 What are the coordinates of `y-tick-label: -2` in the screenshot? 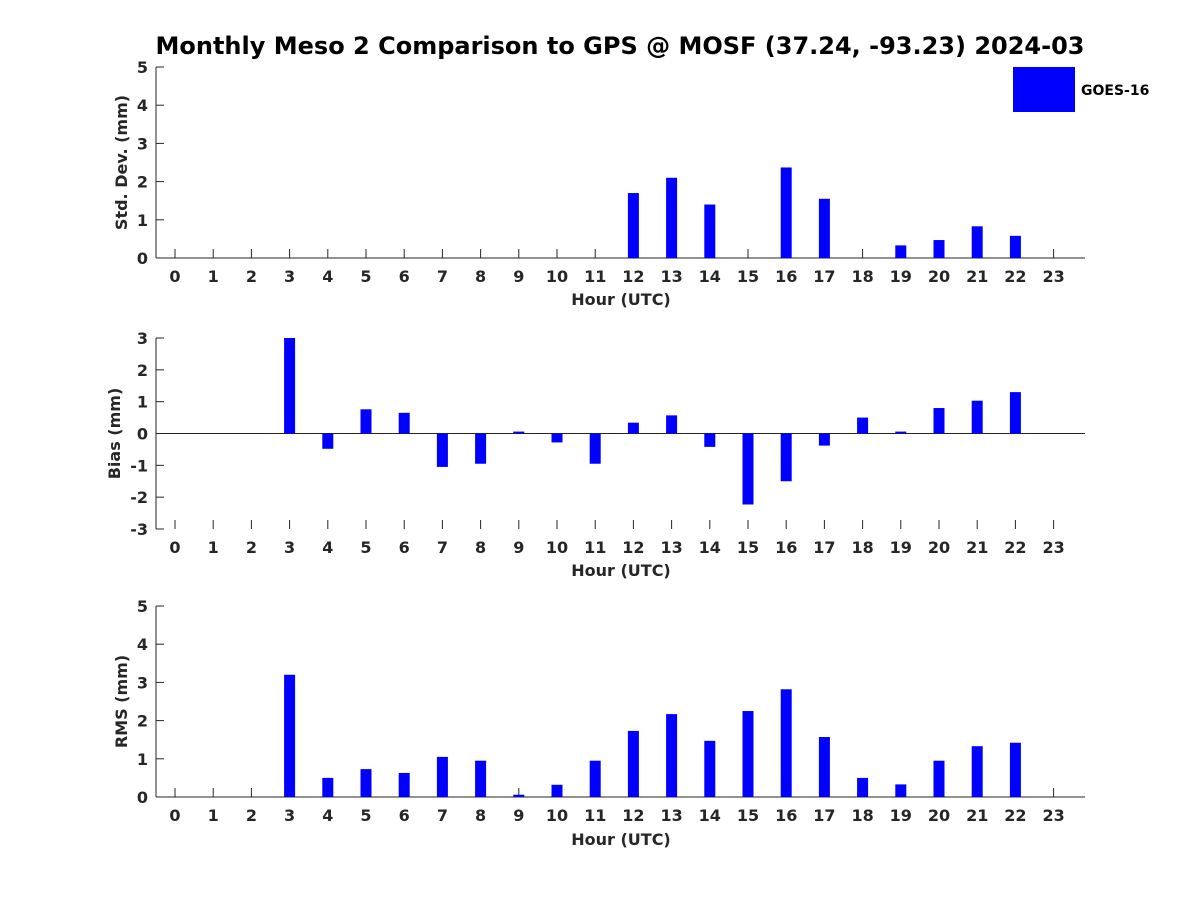 It's located at (139, 497).